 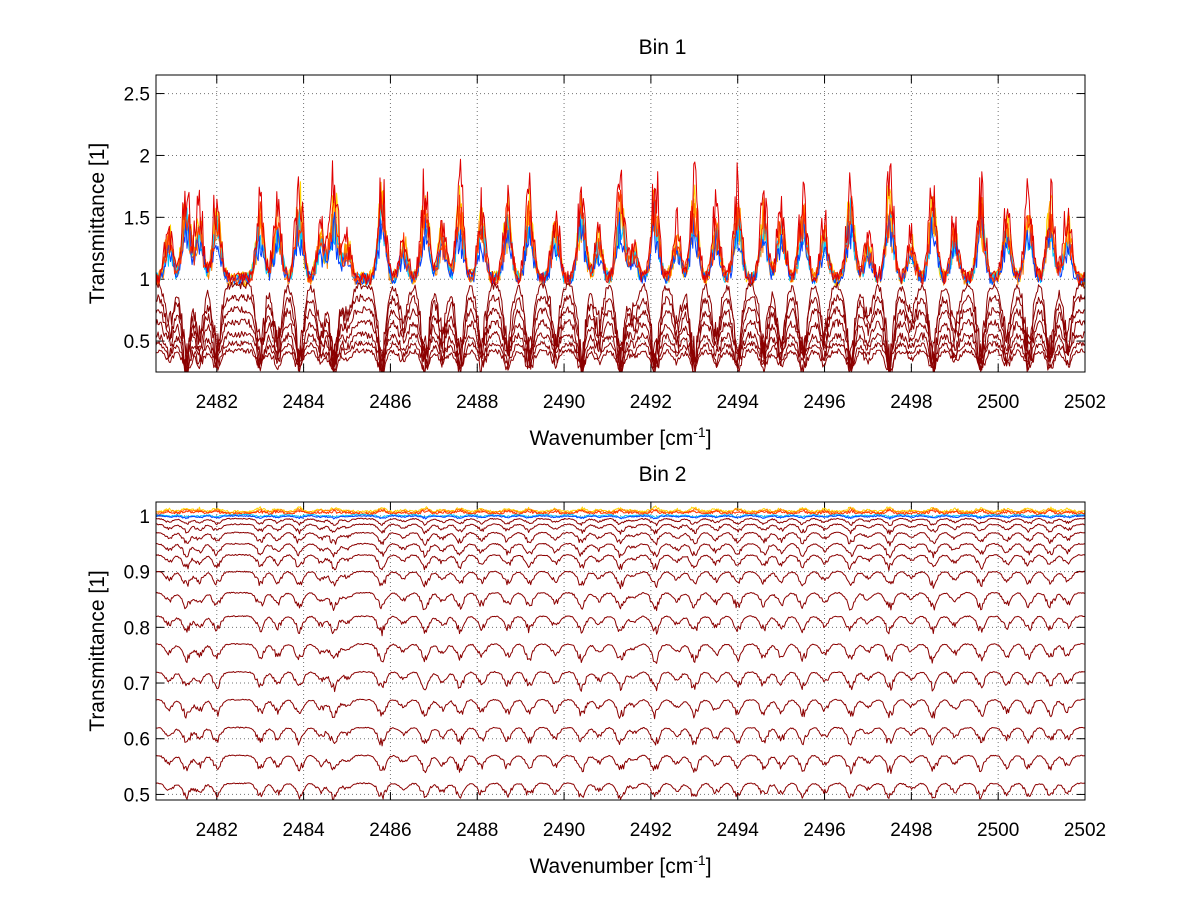 What do you see at coordinates (137, 218) in the screenshot?
I see `y-tick-label: 1.5` at bounding box center [137, 218].